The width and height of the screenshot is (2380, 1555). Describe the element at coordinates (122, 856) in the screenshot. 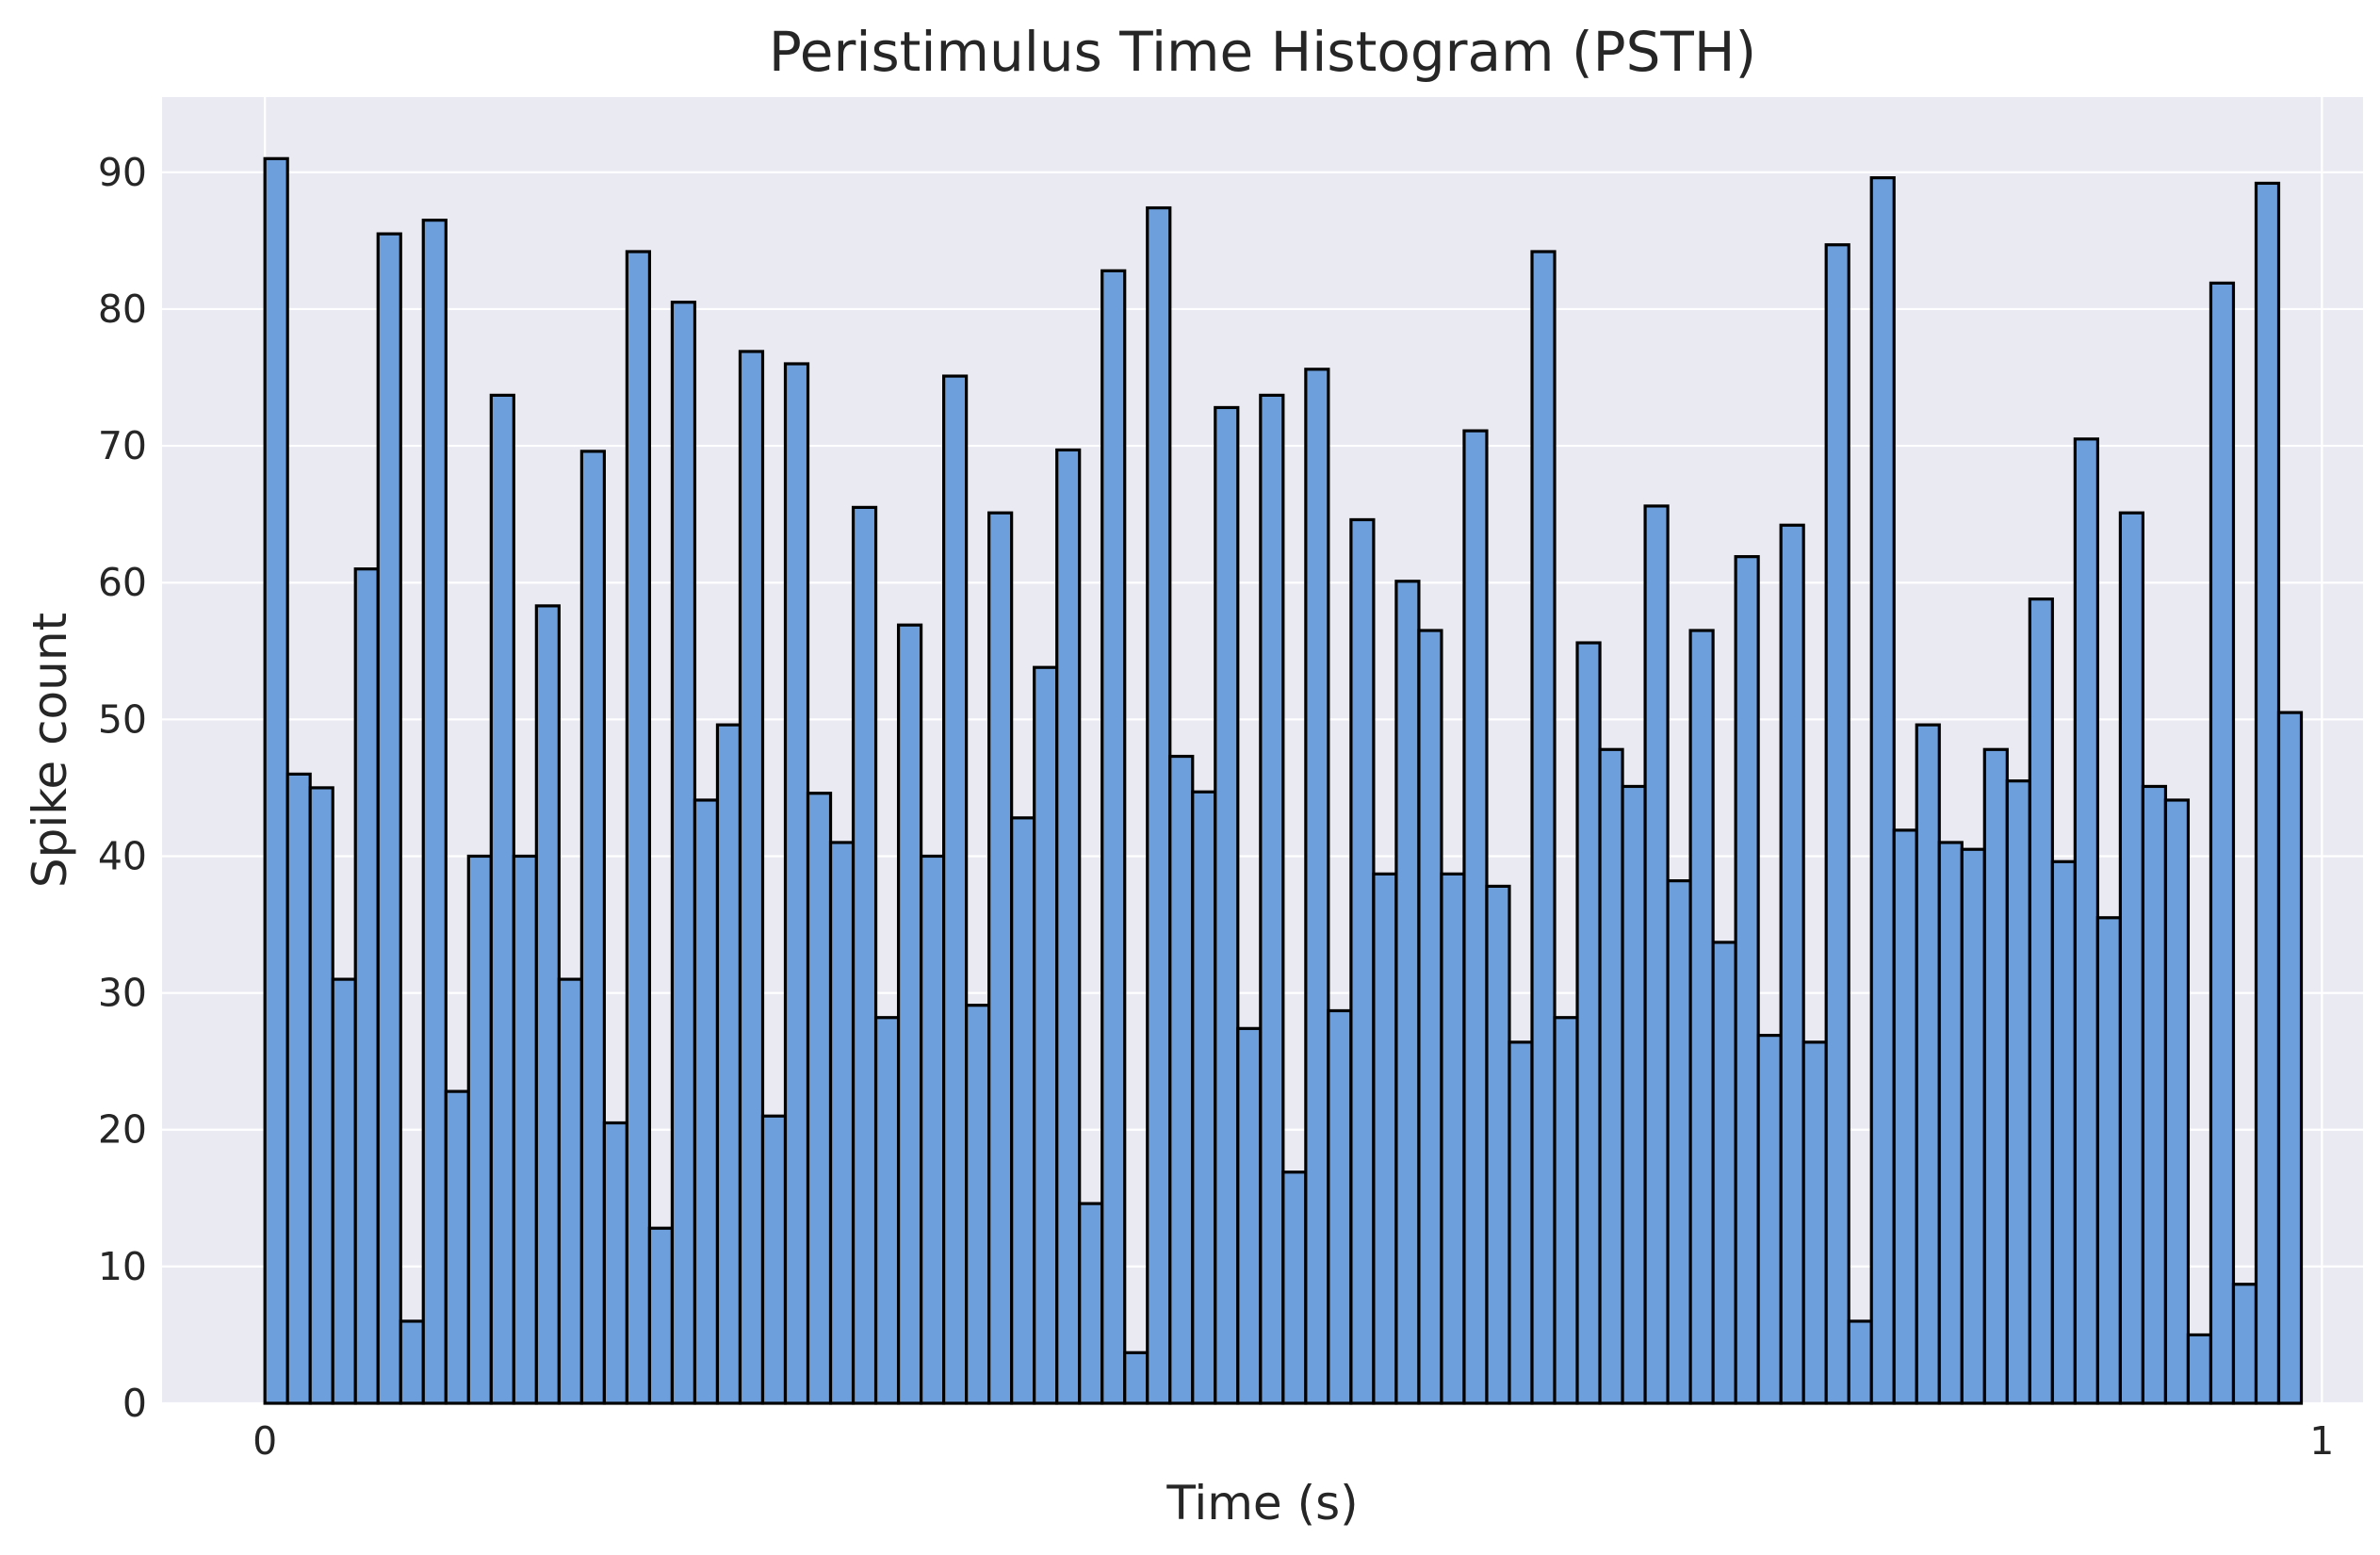

I see `y-tick-label: 40` at that location.